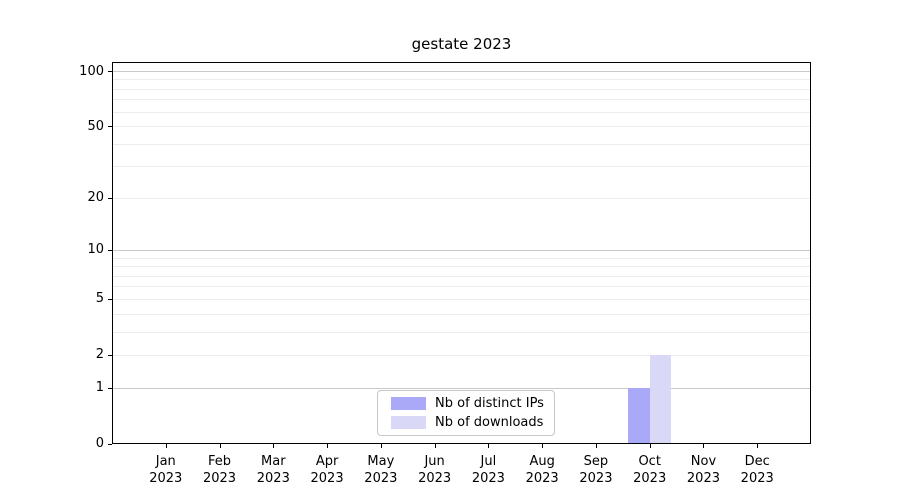  What do you see at coordinates (99, 299) in the screenshot?
I see `y-tick-label: 5` at bounding box center [99, 299].